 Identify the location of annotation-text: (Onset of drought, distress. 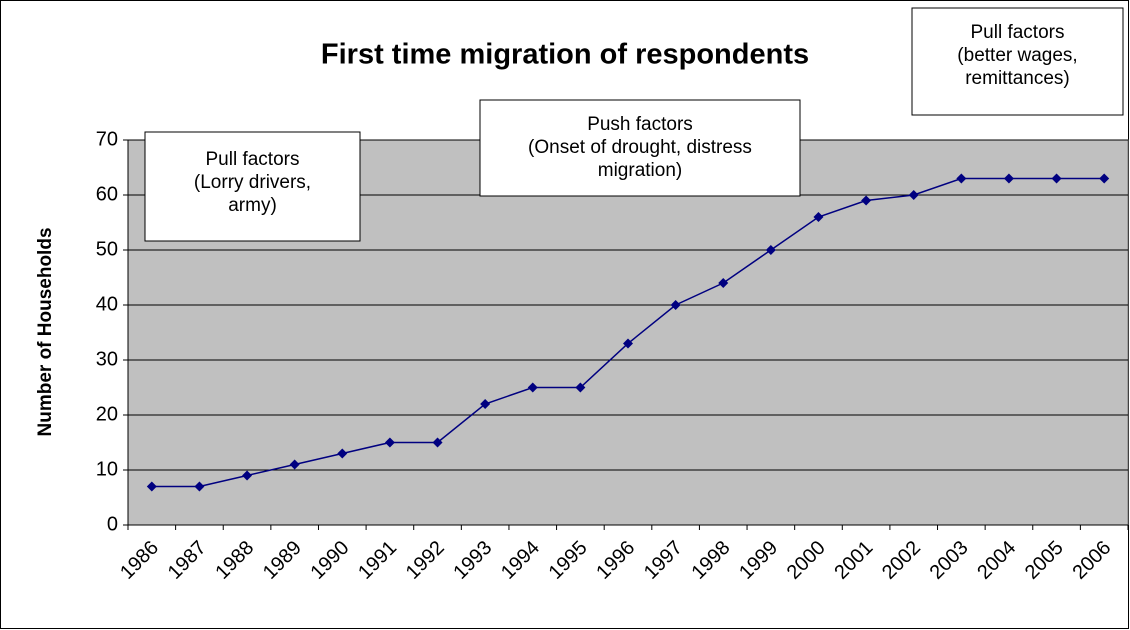
(640, 147).